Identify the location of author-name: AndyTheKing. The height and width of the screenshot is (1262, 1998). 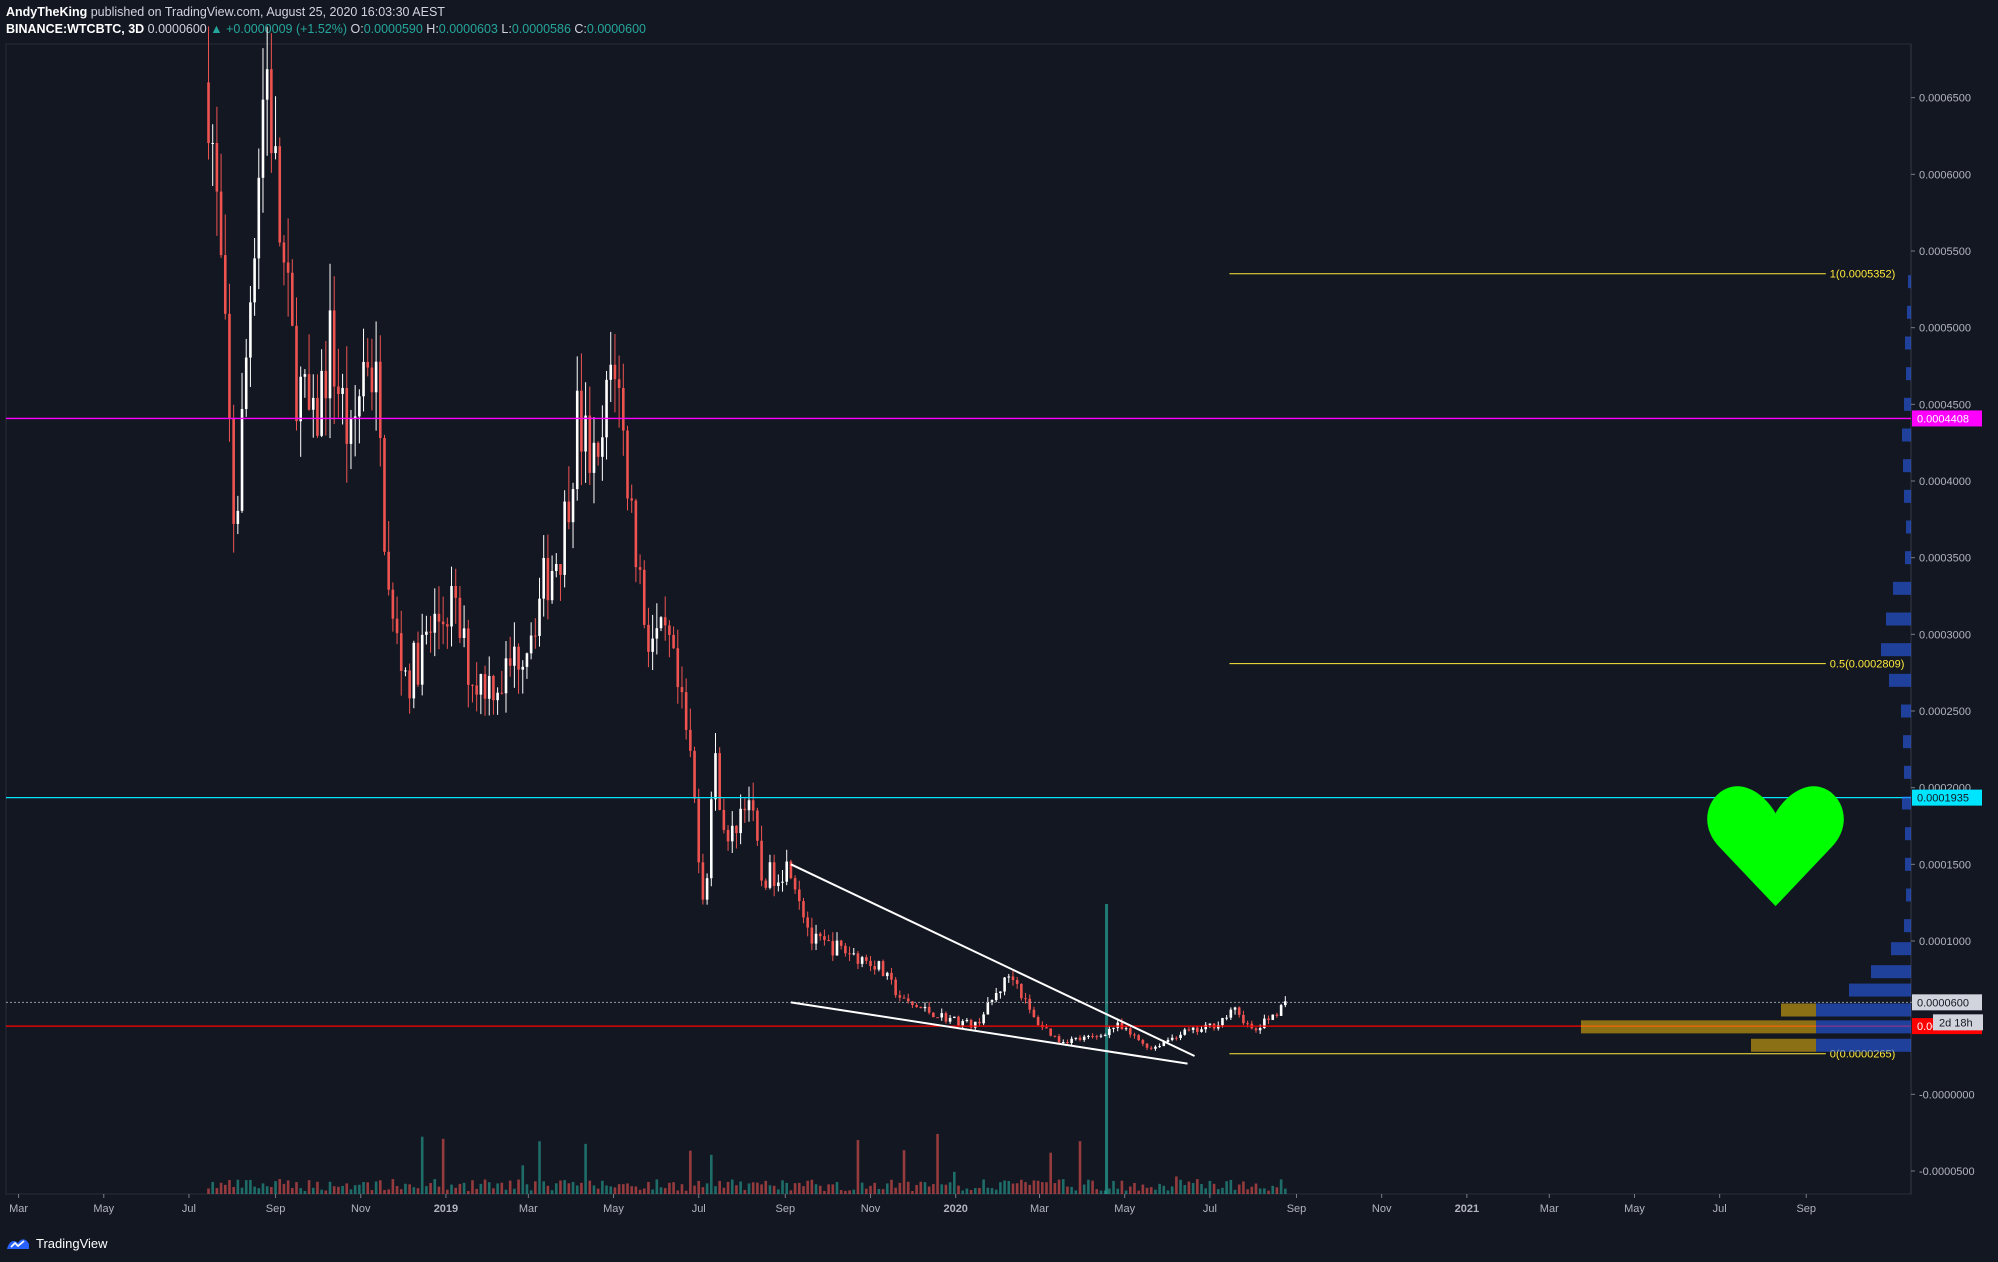
(47, 12).